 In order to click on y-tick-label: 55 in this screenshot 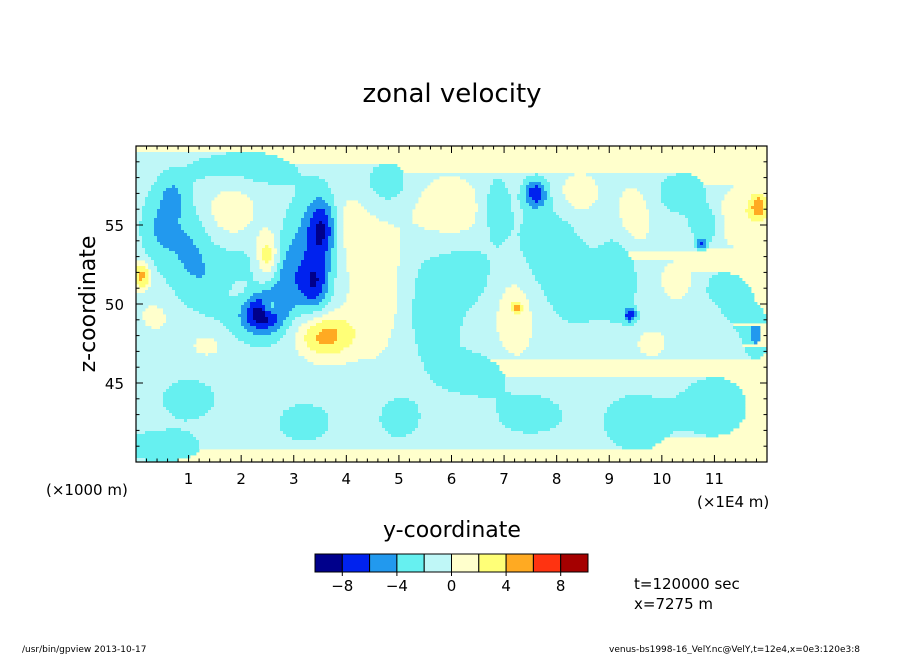, I will do `click(114, 226)`.